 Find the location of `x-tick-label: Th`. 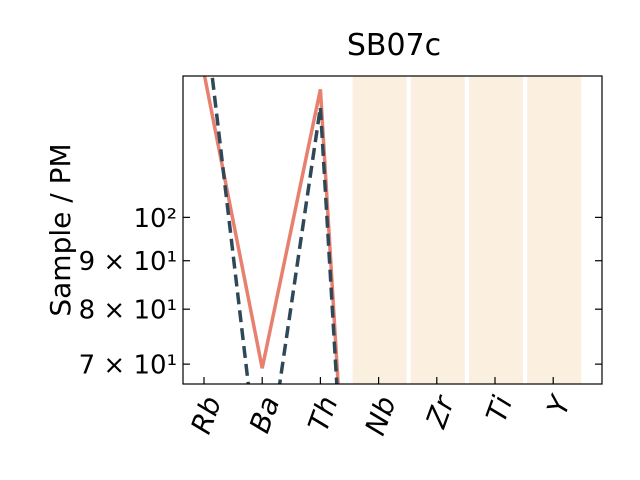

x-tick-label: Th is located at coordinates (323, 414).